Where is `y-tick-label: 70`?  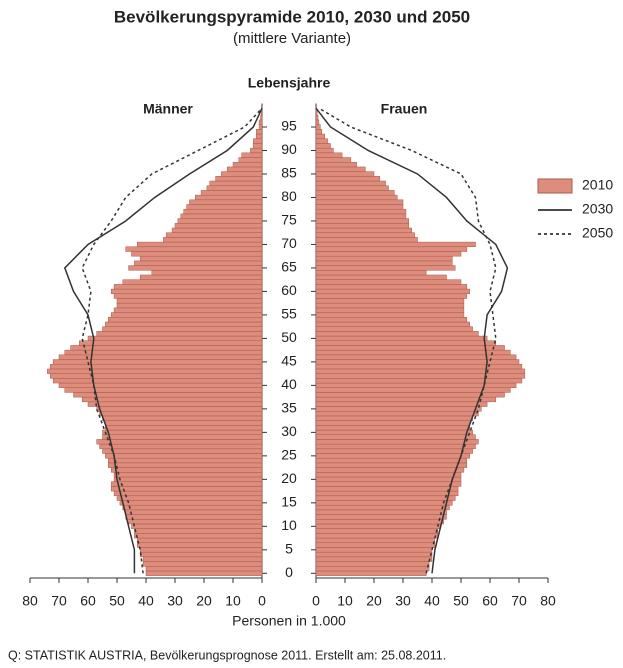
y-tick-label: 70 is located at coordinates (289, 243).